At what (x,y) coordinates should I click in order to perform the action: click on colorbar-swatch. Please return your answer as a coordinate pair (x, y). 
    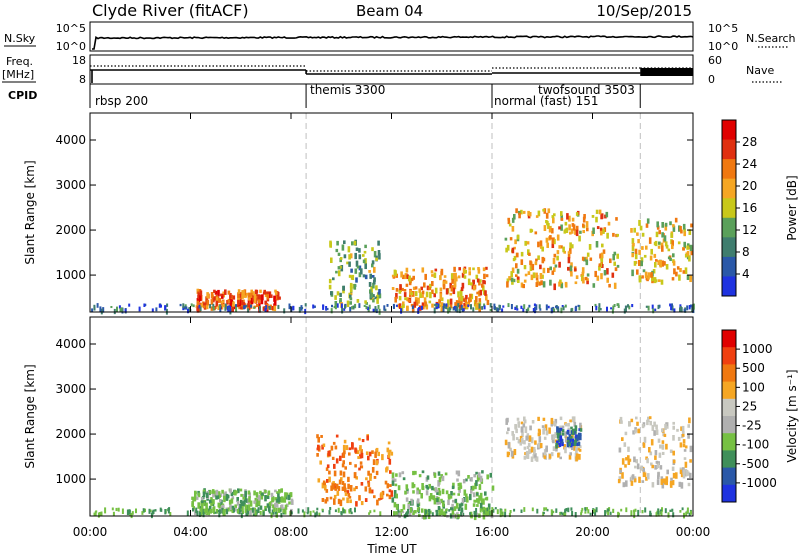
    Looking at the image, I should click on (729, 247).